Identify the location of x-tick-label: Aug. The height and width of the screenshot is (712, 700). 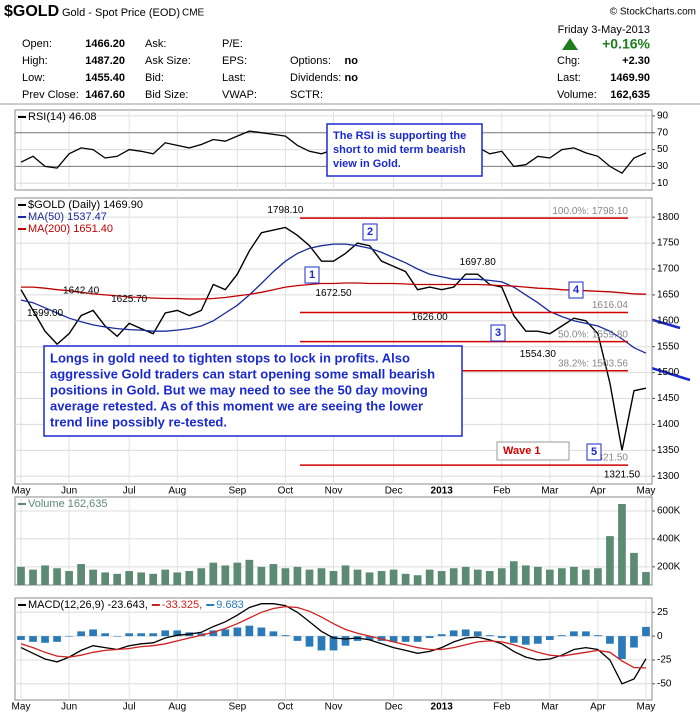
(177, 707).